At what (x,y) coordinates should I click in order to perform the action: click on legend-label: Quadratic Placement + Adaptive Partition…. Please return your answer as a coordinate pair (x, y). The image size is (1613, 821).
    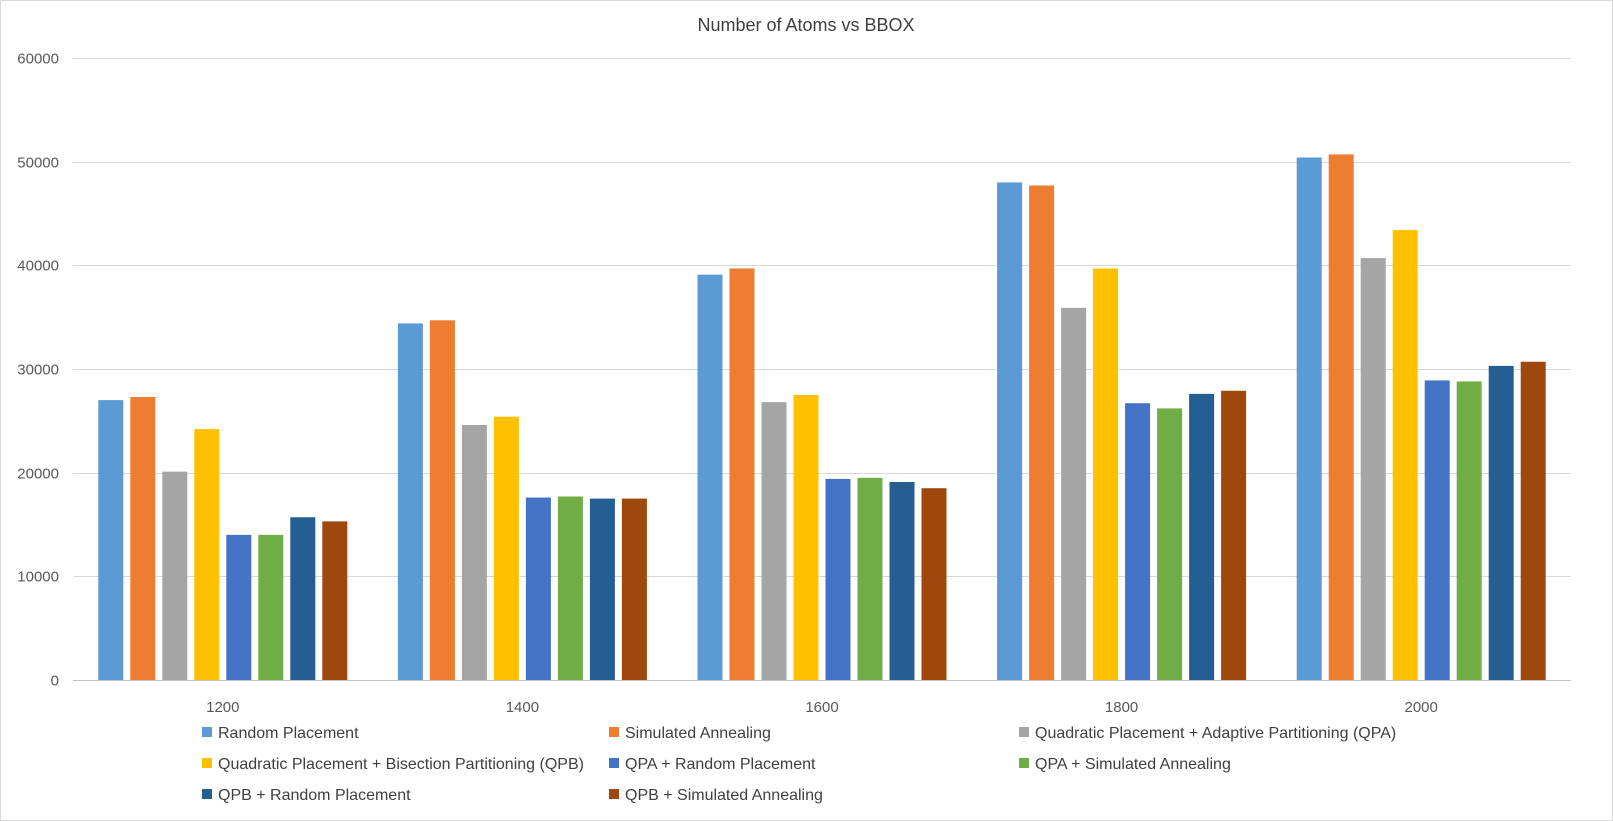
    Looking at the image, I should click on (1215, 733).